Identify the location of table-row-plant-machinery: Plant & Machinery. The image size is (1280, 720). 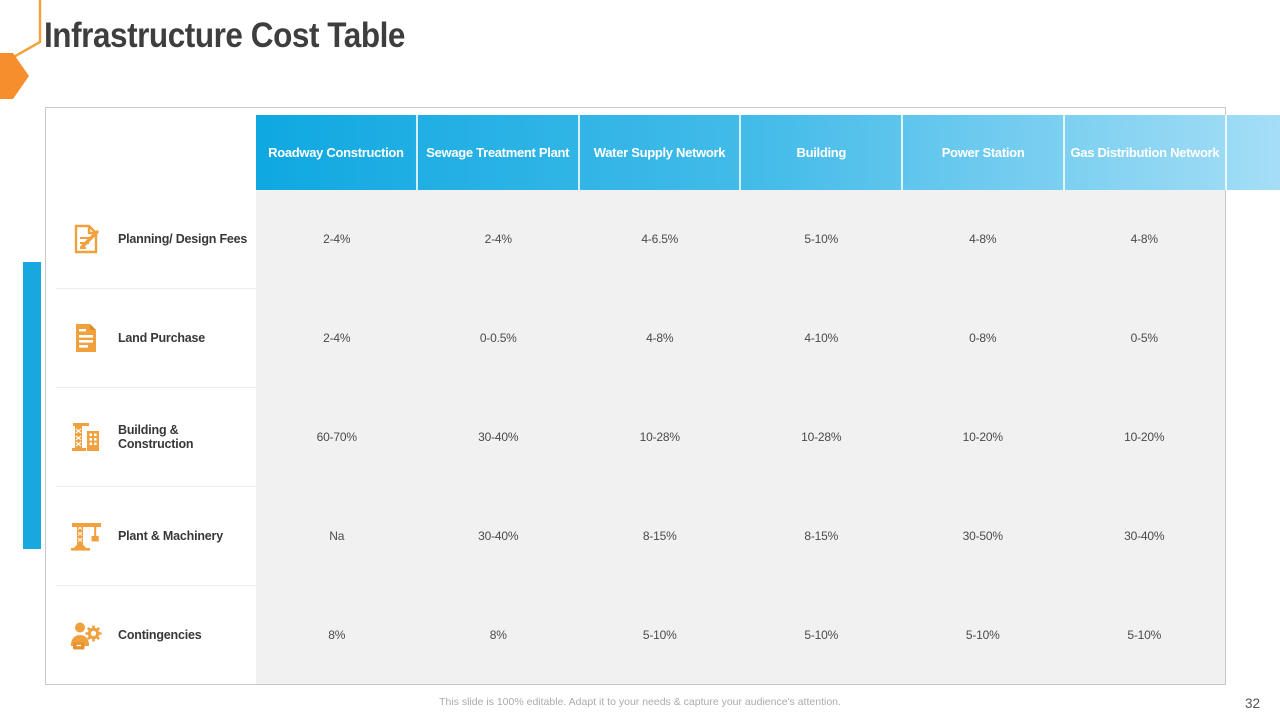
(156, 535).